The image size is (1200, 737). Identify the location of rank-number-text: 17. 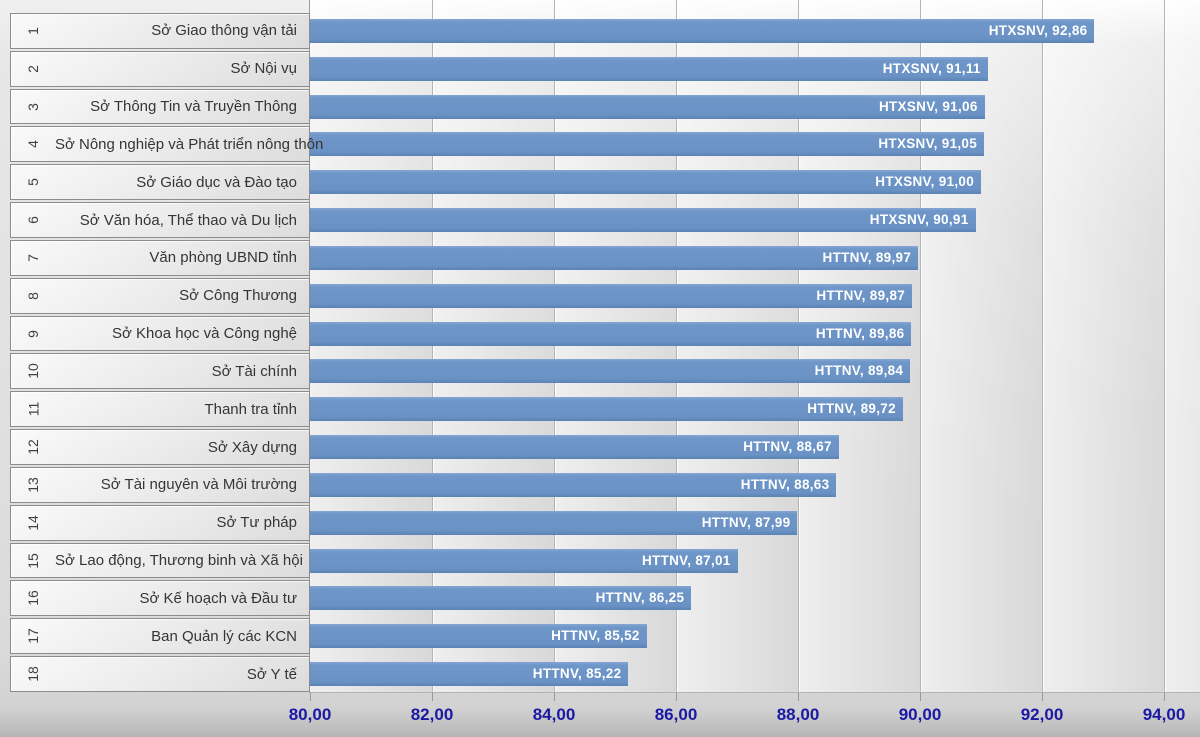
(32, 636).